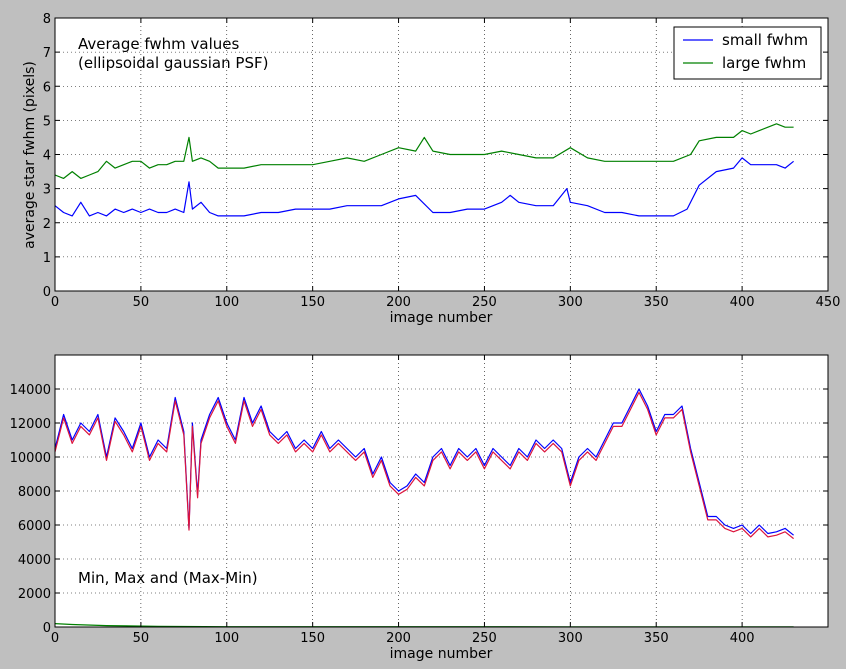  Describe the element at coordinates (441, 318) in the screenshot. I see `fwhm-x-axis-label: image number` at that location.